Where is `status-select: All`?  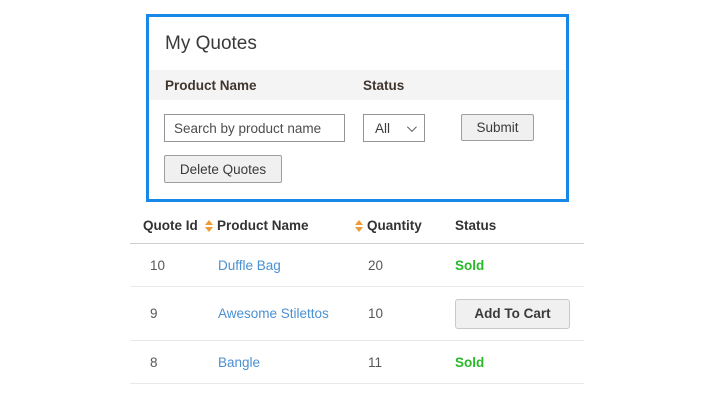 status-select: All is located at coordinates (394, 128).